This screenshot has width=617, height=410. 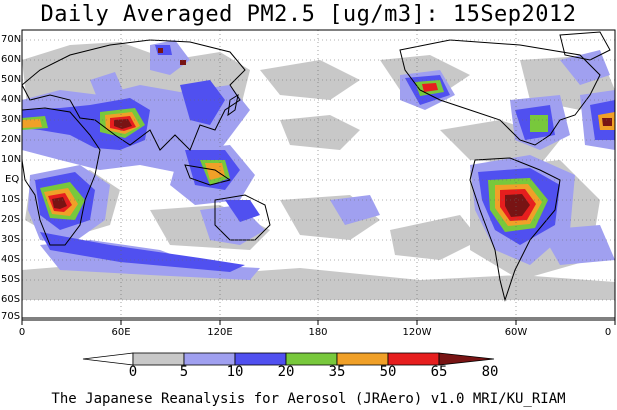 What do you see at coordinates (11, 199) in the screenshot?
I see `lat-label-10s: 10S` at bounding box center [11, 199].